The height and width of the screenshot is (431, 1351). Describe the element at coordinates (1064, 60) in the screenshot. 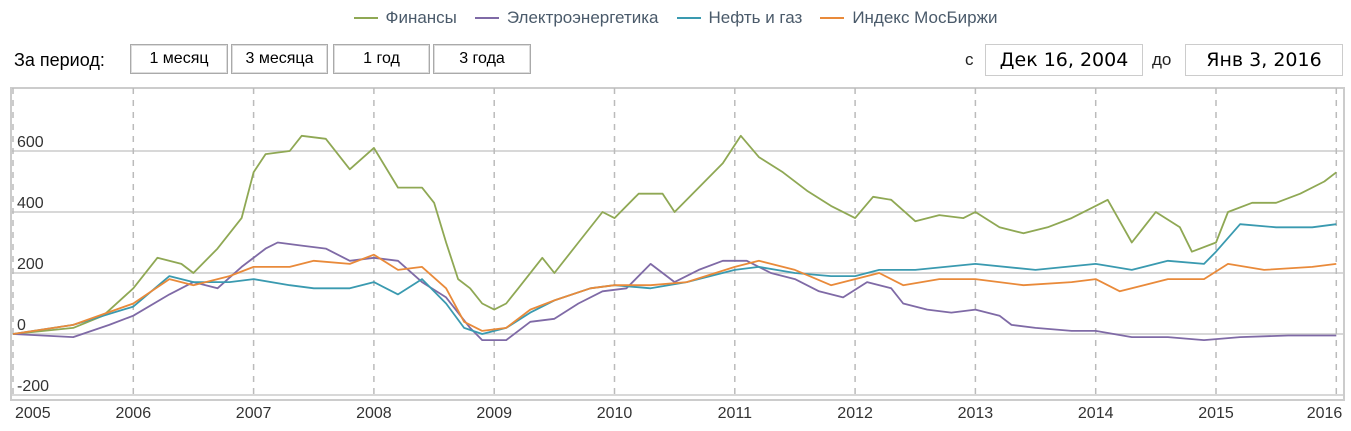

I see `from-date-input: Дек 16, 2004` at that location.